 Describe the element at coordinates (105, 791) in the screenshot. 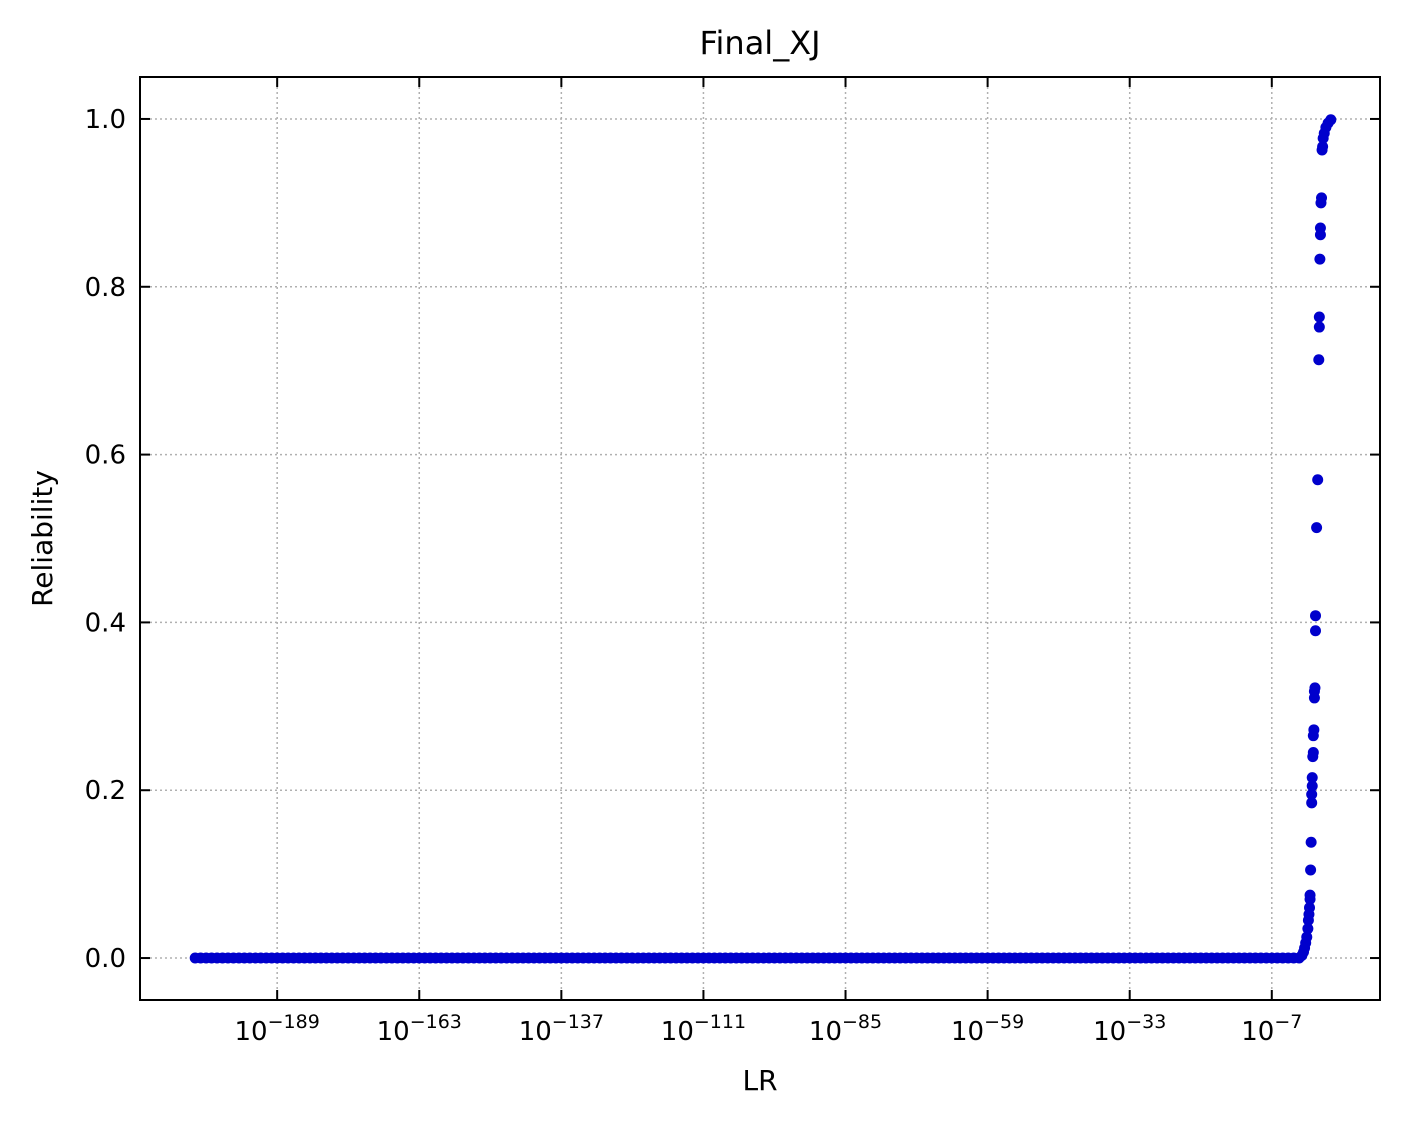

I see `y-tick-label: 0.2` at that location.